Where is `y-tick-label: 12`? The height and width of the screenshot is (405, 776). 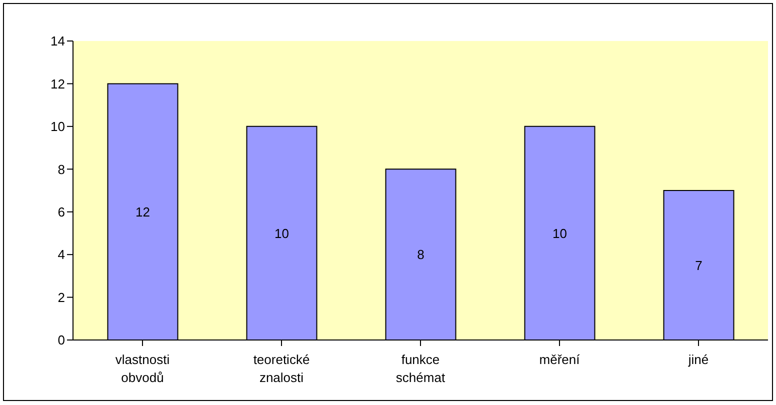
y-tick-label: 12 is located at coordinates (57, 84).